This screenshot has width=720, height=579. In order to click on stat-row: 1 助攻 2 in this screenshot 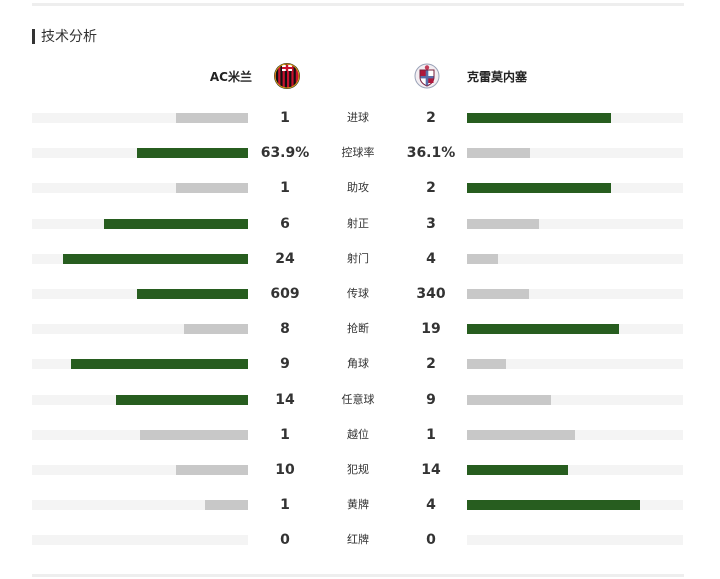, I will do `click(360, 188)`.